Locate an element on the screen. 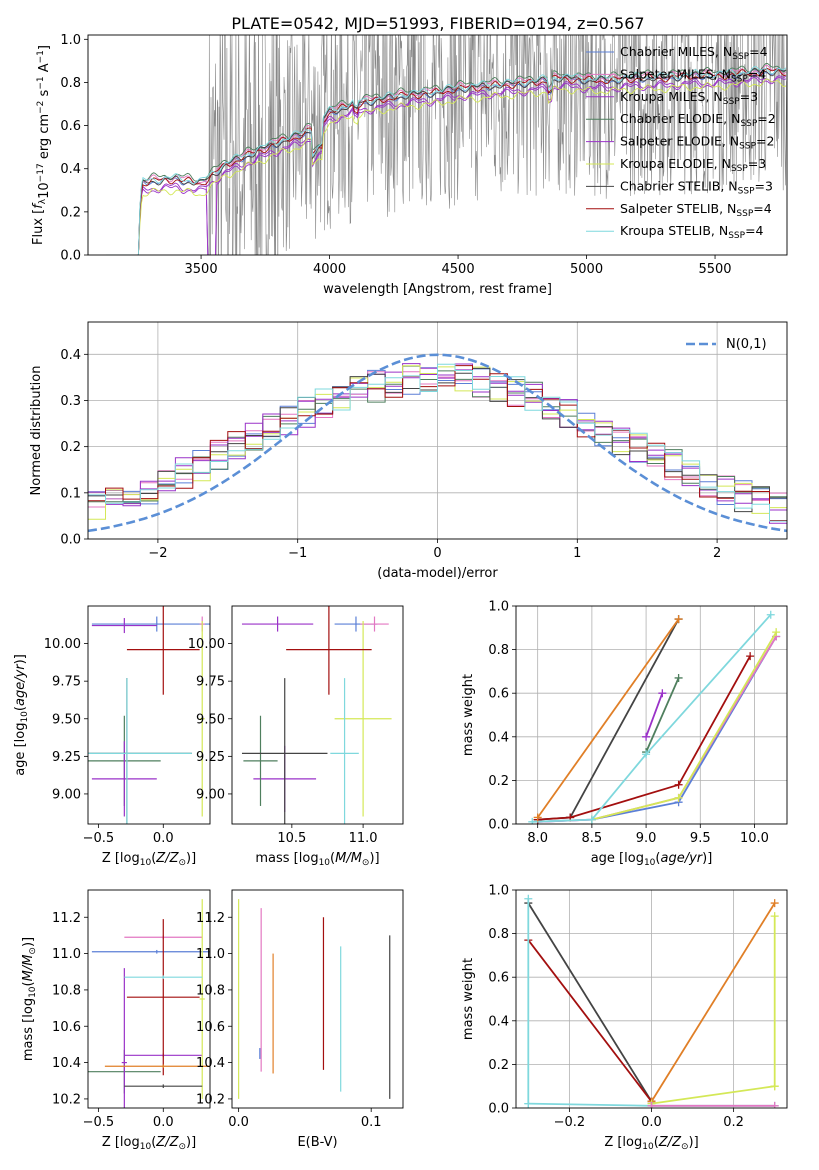 This screenshot has width=819, height=1170. gaussian-curve is located at coordinates (437, 443).